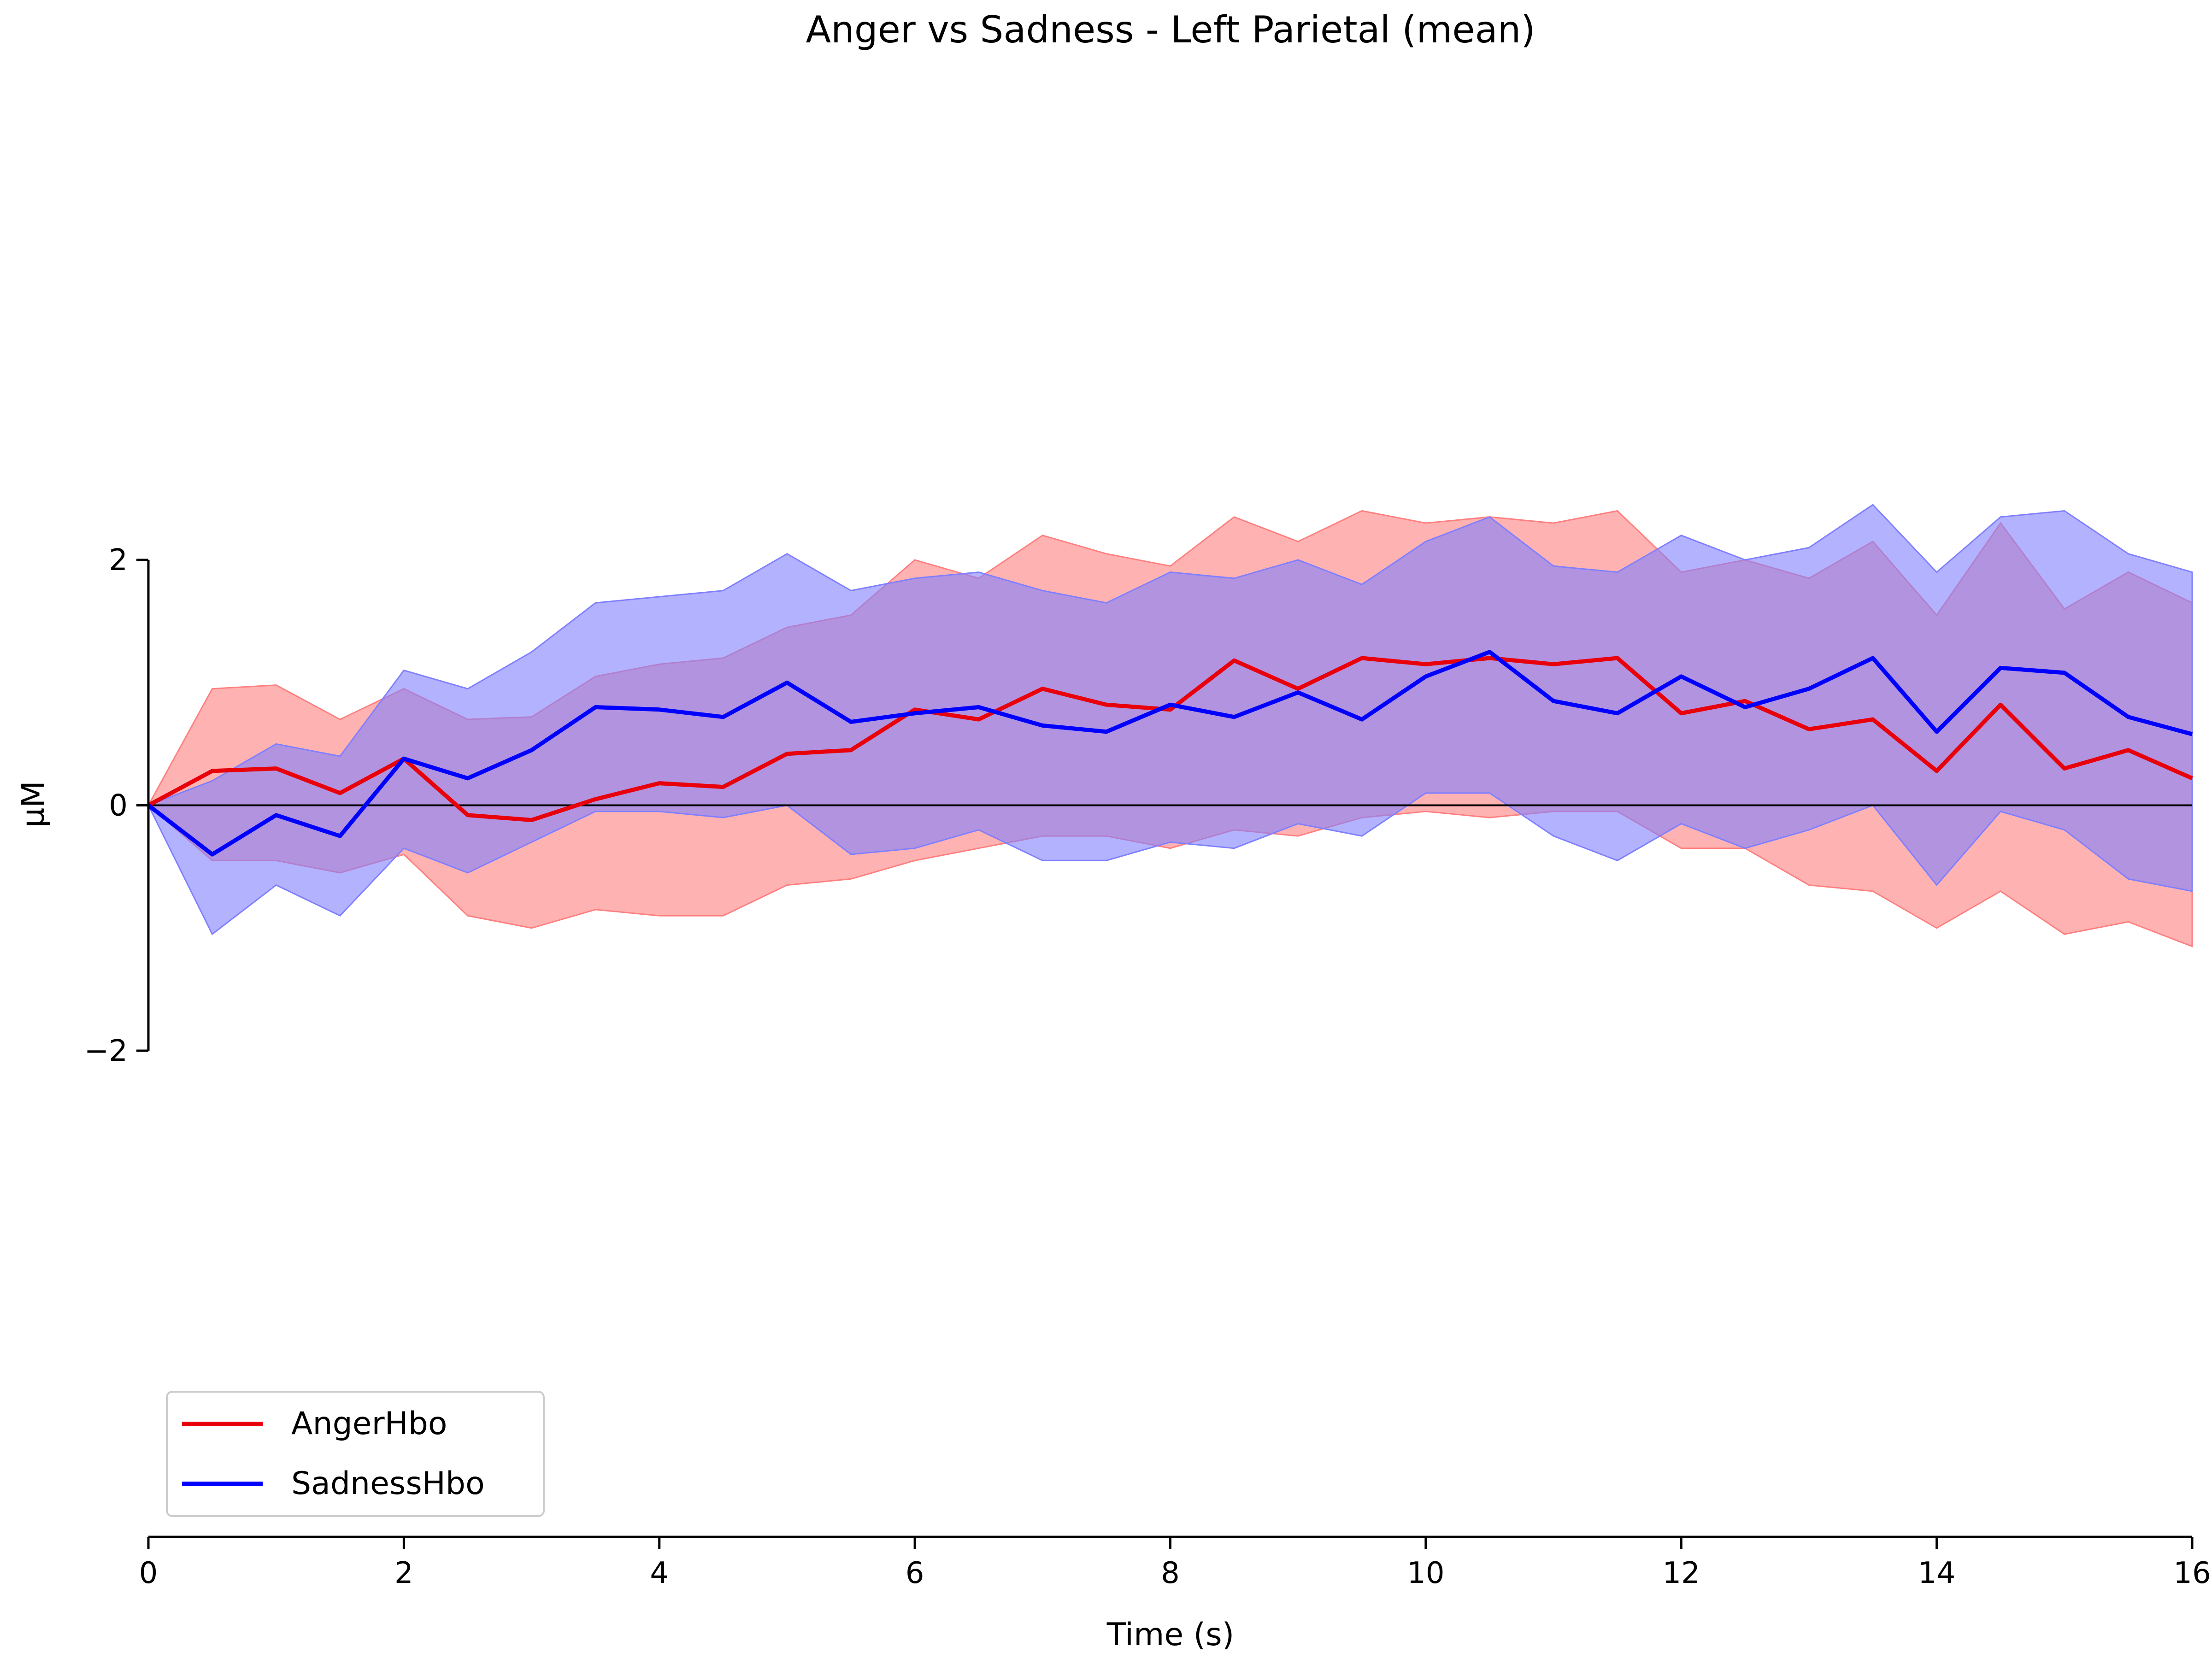  Describe the element at coordinates (403, 1573) in the screenshot. I see `x-tick-label: 2` at that location.